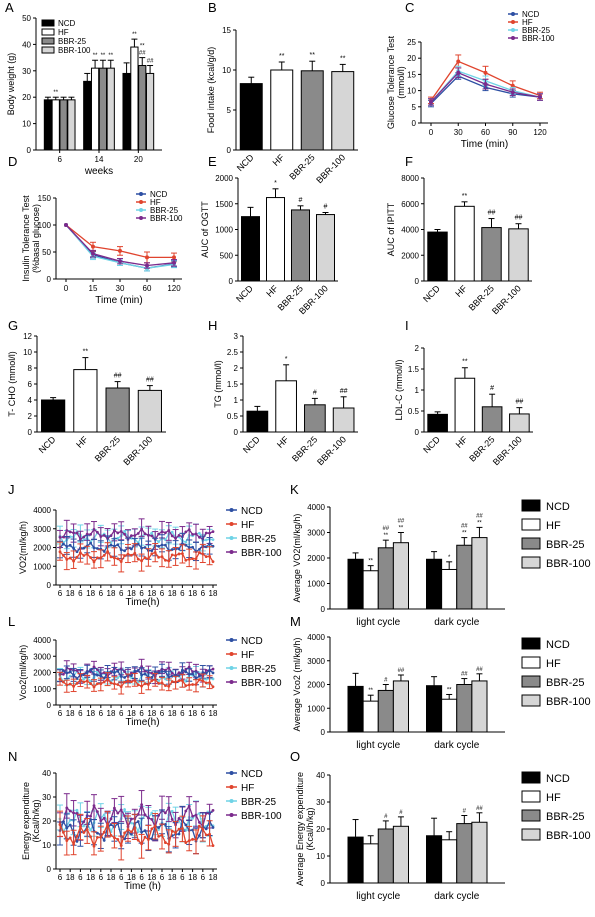  Describe the element at coordinates (410, 178) in the screenshot. I see `y-tick-label: 8000` at that location.